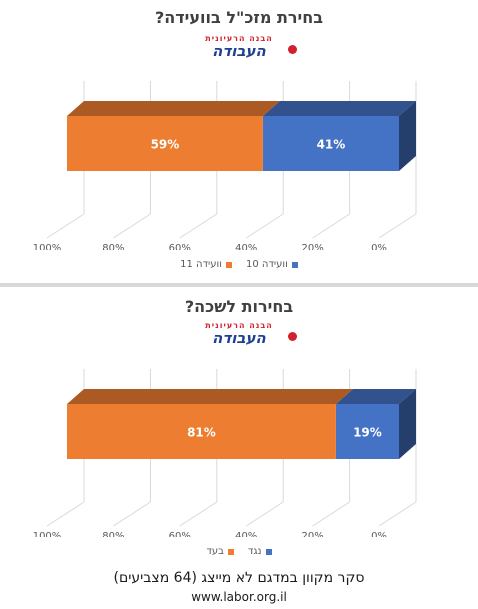 The height and width of the screenshot is (609, 478). I want to click on data-label: 41%, so click(331, 145).